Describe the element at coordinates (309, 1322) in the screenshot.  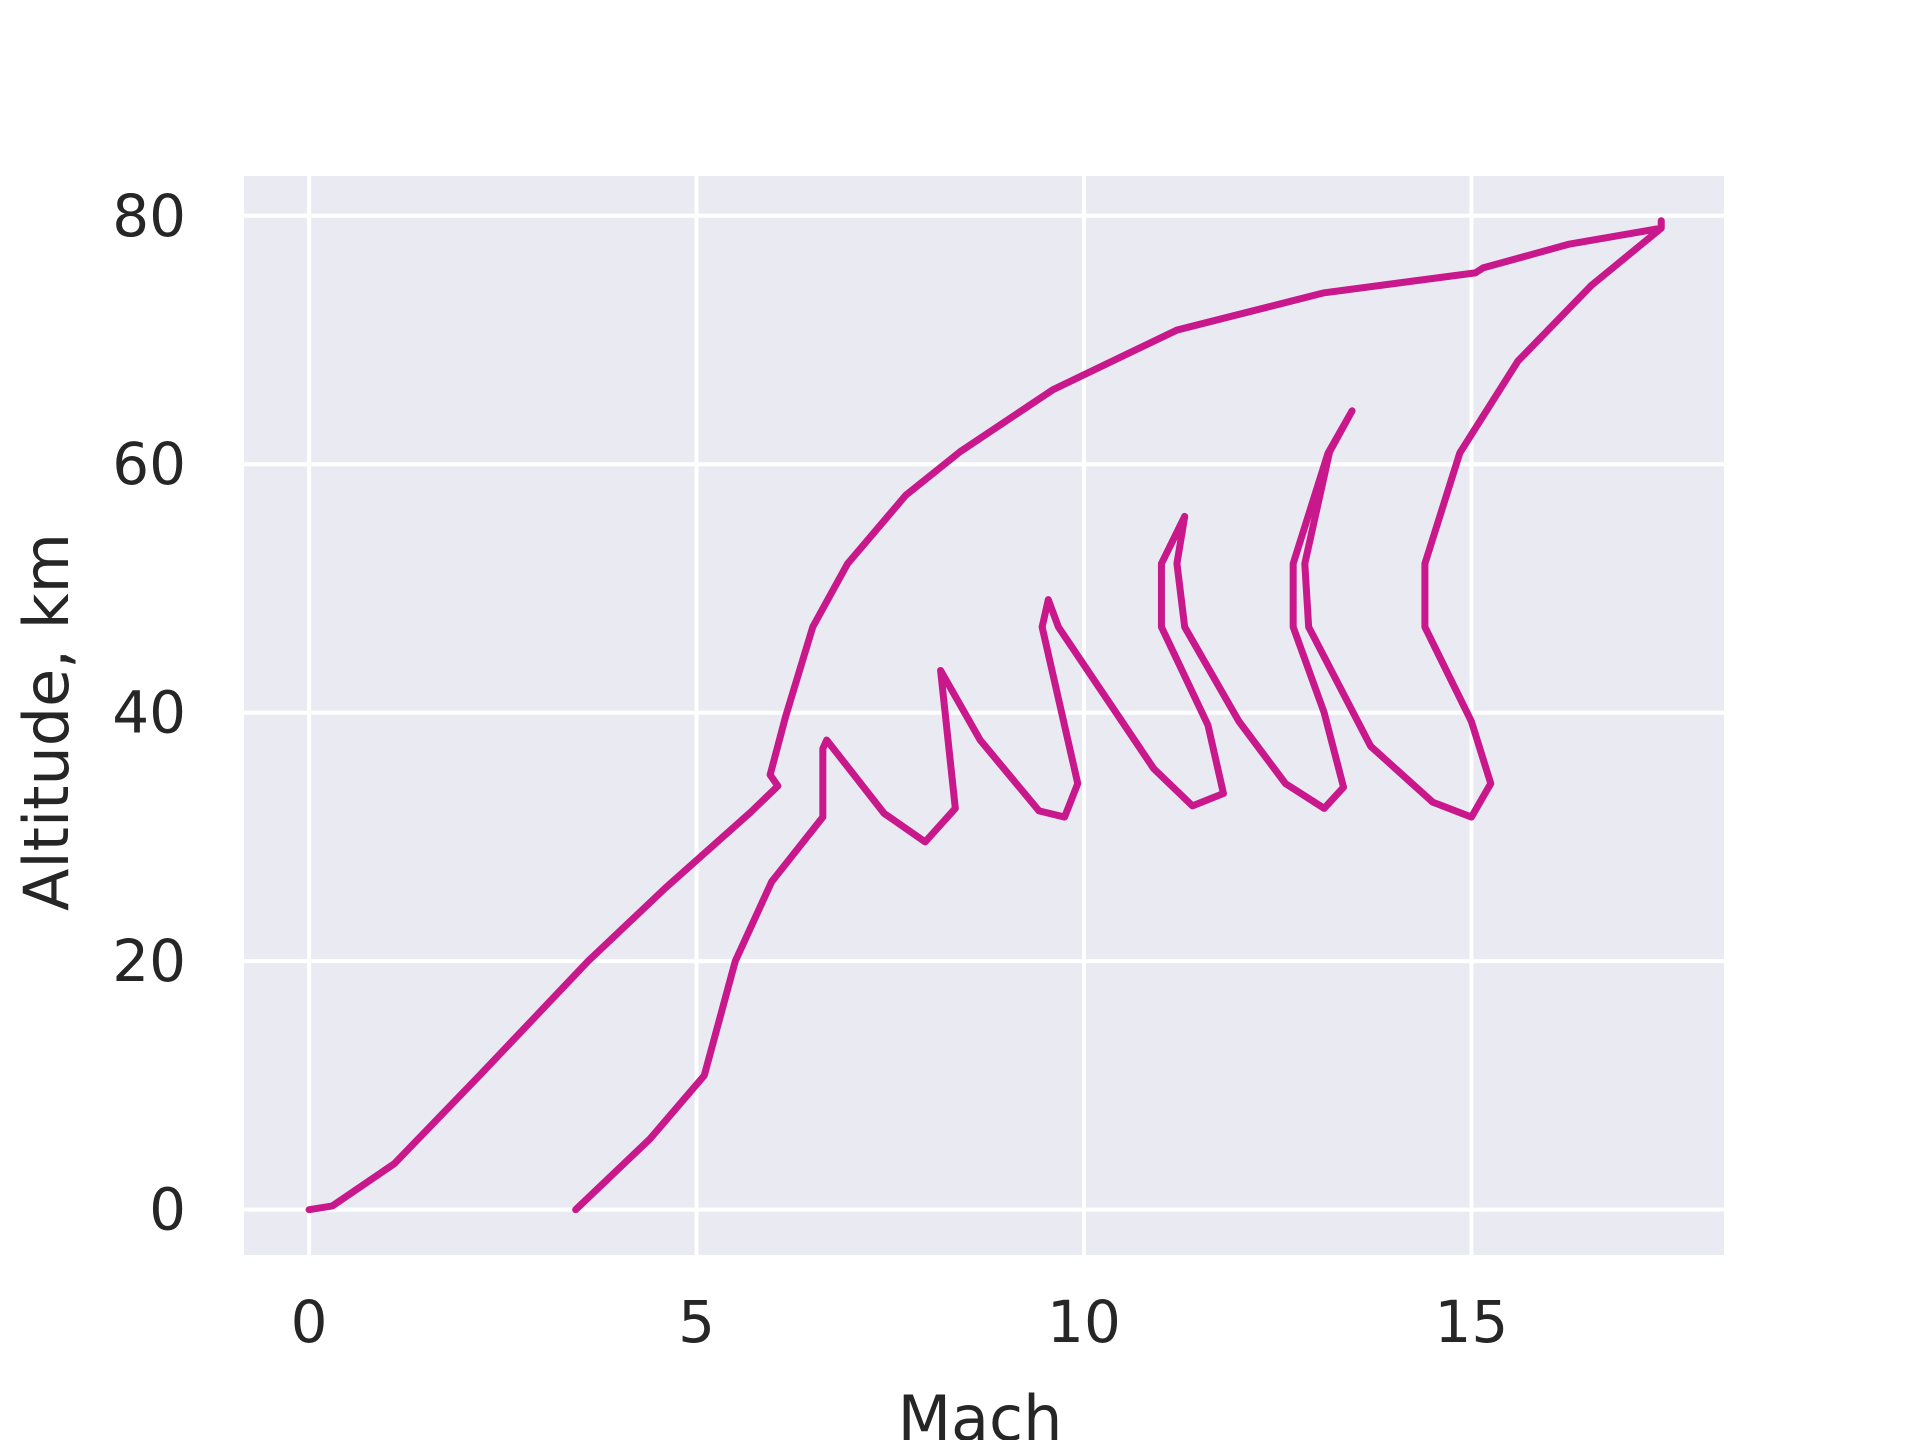
I see `x-tick-label: 0` at that location.